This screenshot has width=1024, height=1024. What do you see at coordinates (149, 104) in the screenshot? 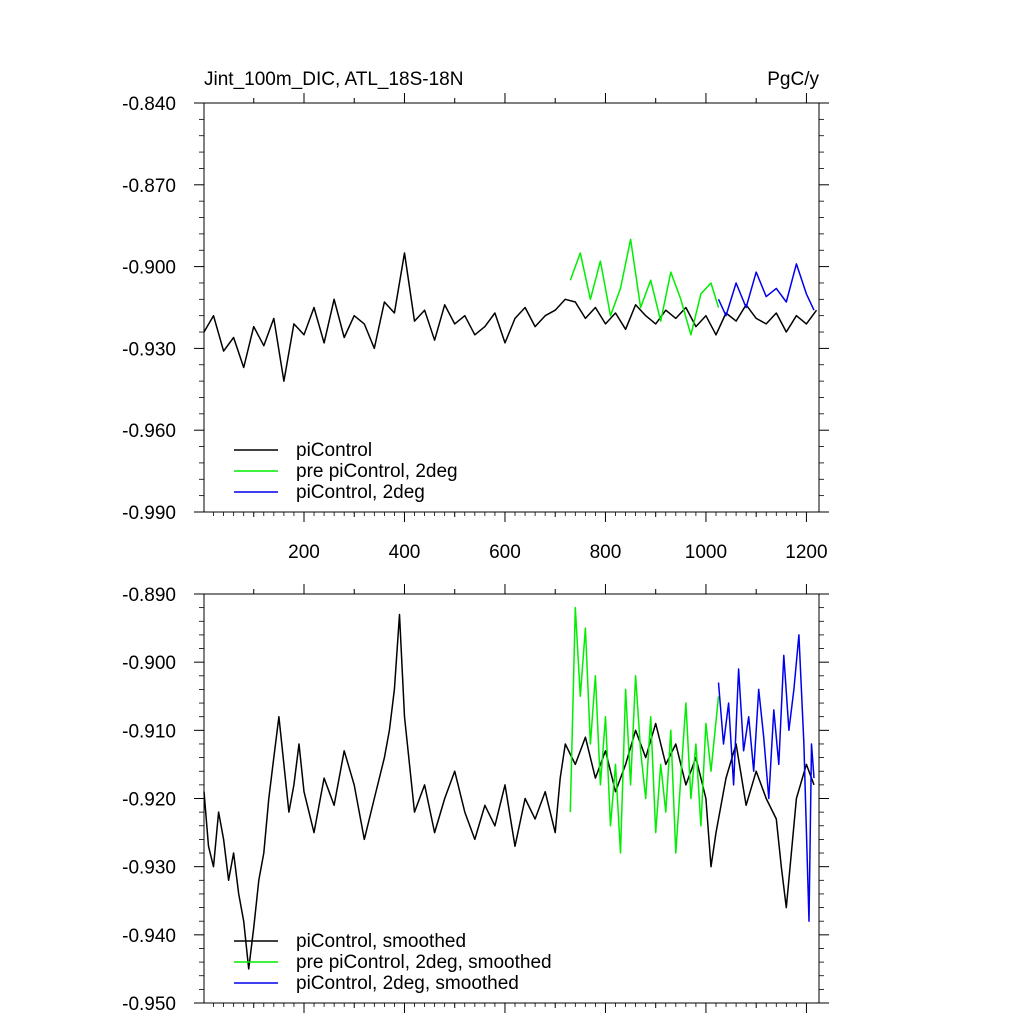
I see `y-tick-label: -0.840` at bounding box center [149, 104].